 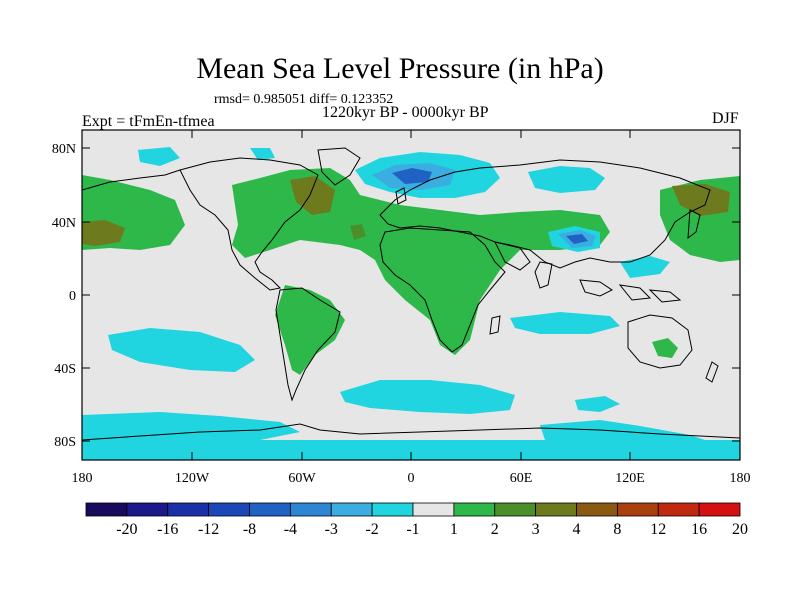 I want to click on anomaly-negative-core-europe, so click(x=412, y=176).